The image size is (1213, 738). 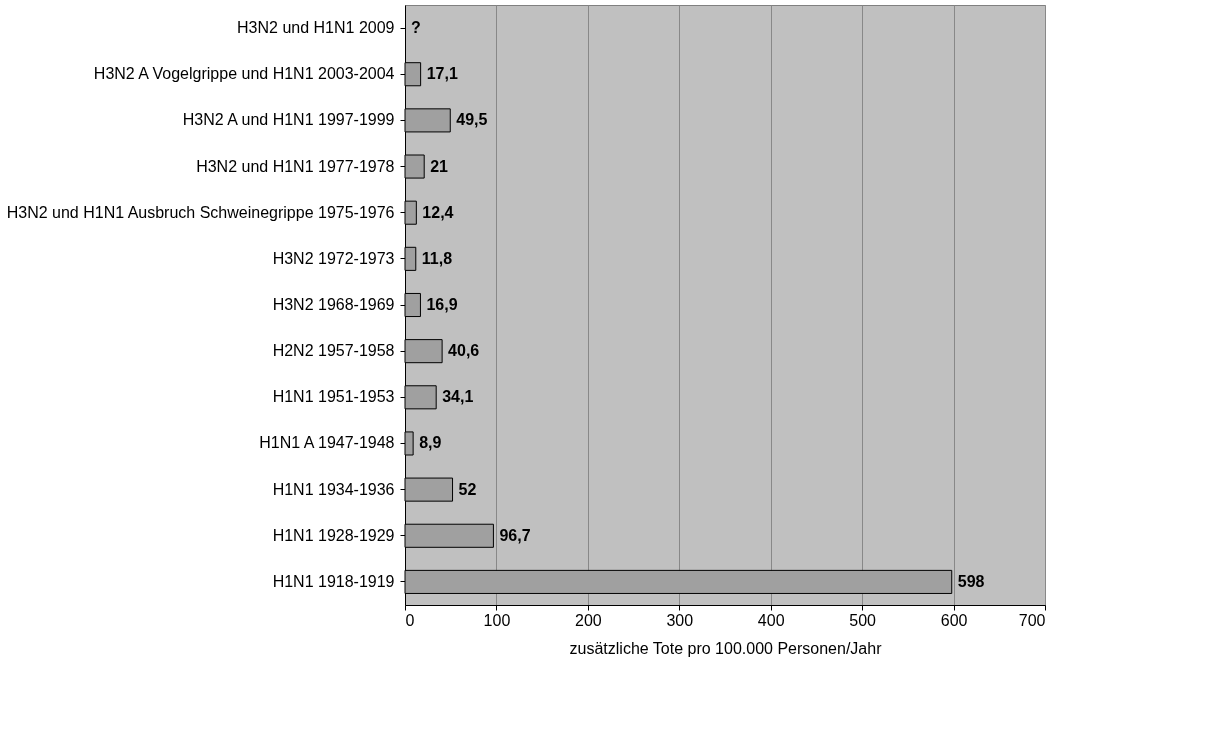 What do you see at coordinates (680, 620) in the screenshot?
I see `x-tick-label: 300` at bounding box center [680, 620].